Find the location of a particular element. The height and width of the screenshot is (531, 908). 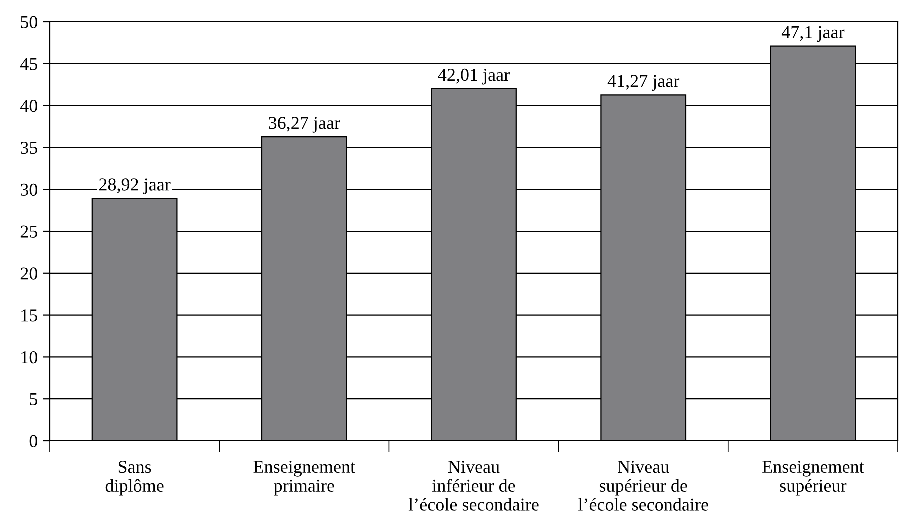

x-tick-label: Niveau inférieur de l’école secondaire is located at coordinates (473, 486).